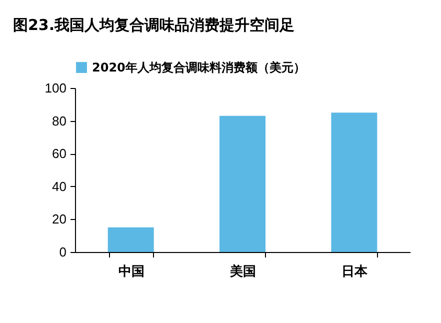  Describe the element at coordinates (242, 272) in the screenshot. I see `x-tick-label: 美国` at that location.